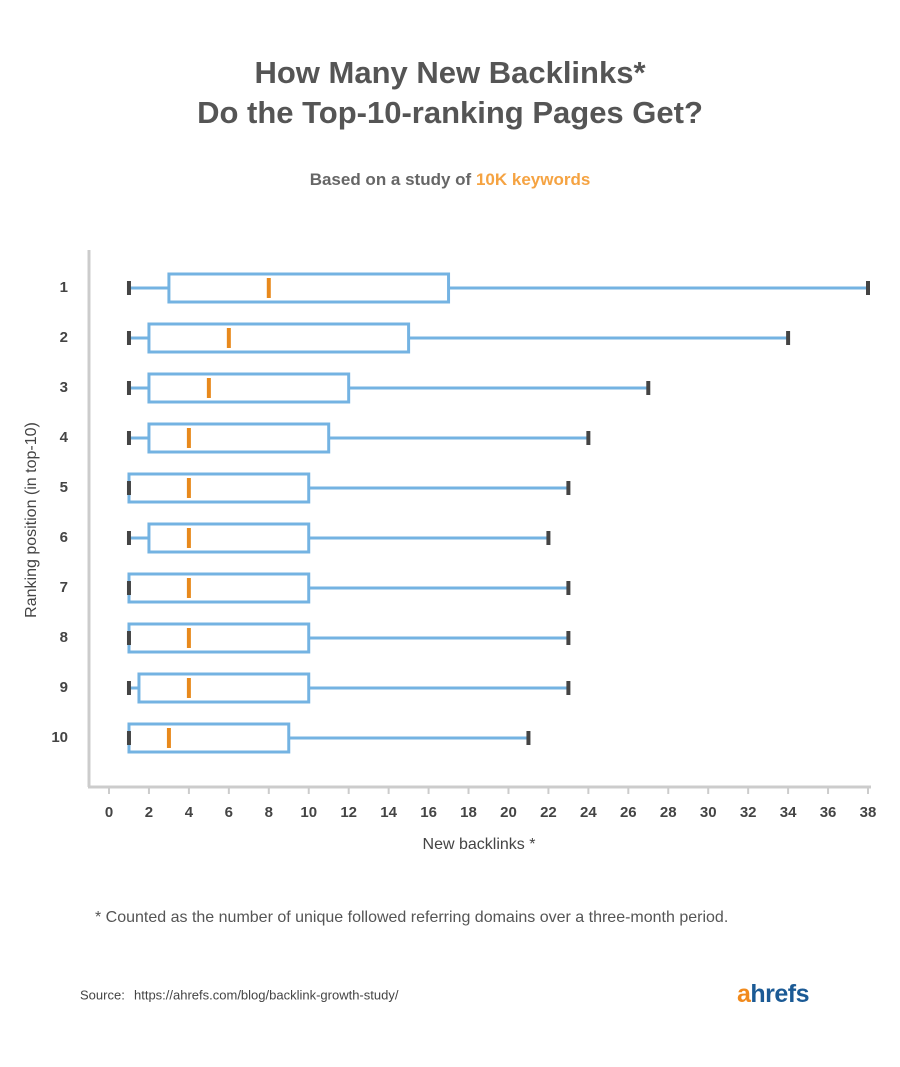 Image resolution: width=900 pixels, height=1067 pixels. I want to click on x-tick-label: 4, so click(189, 812).